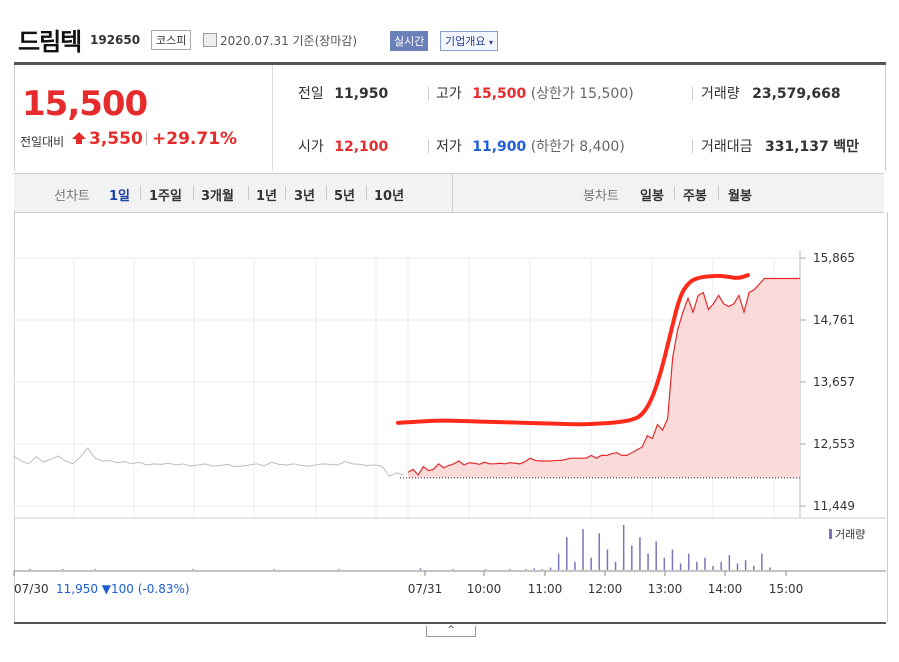 This screenshot has height=662, width=899. What do you see at coordinates (830, 534) in the screenshot?
I see `volume-legend-swatch` at bounding box center [830, 534].